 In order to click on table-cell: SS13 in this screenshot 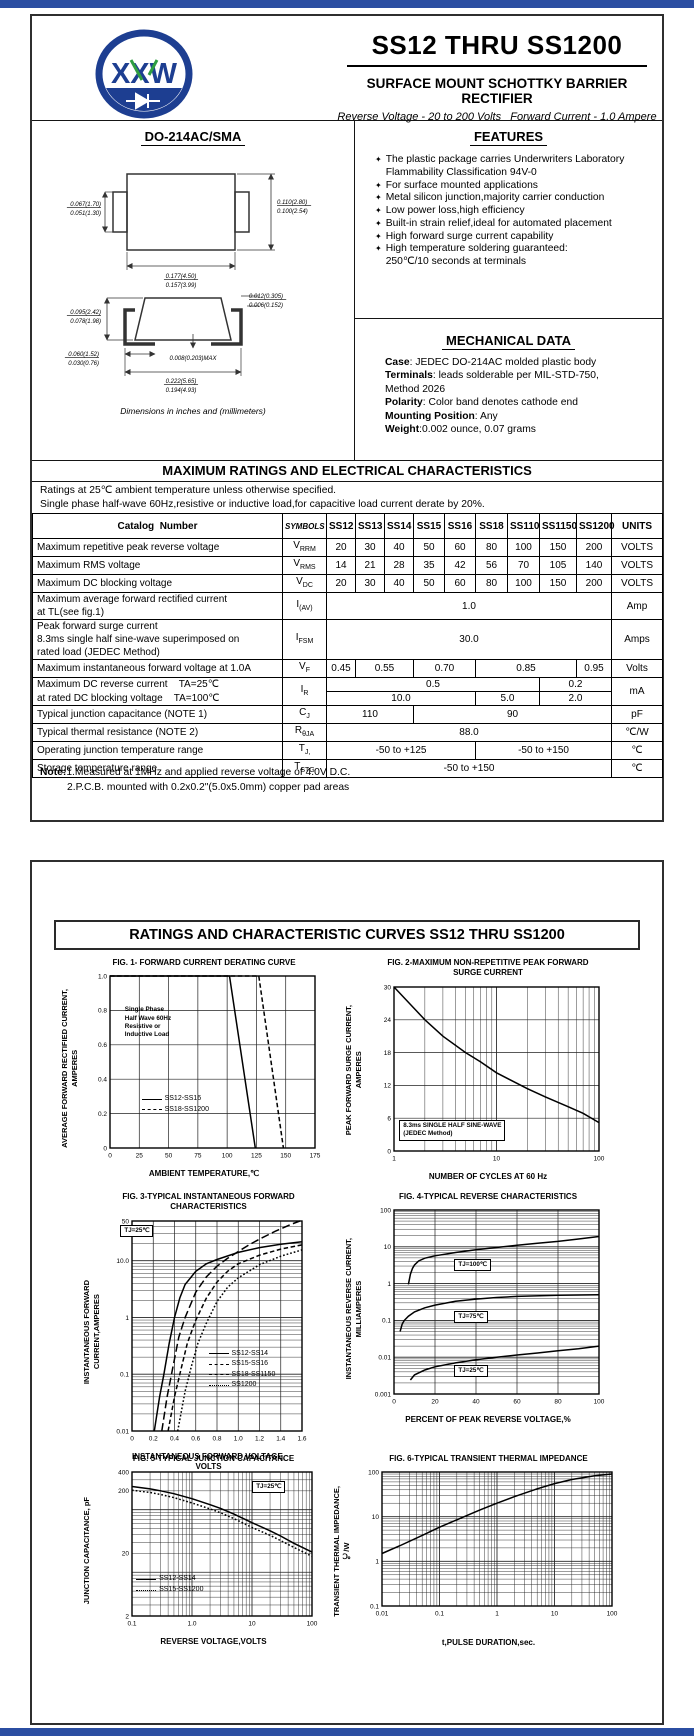, I will do `click(370, 526)`.